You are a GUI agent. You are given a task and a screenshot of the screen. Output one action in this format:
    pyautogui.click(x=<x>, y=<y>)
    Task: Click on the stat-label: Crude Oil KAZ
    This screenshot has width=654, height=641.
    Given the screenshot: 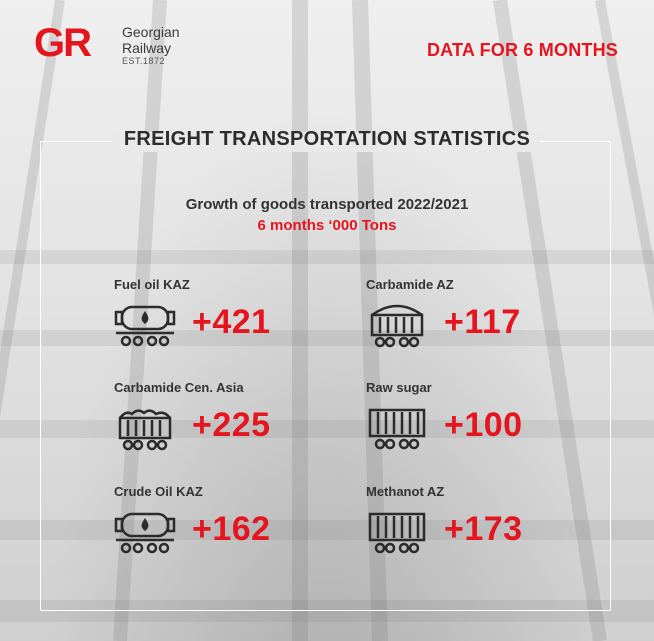 What is the action you would take?
    pyautogui.click(x=158, y=491)
    